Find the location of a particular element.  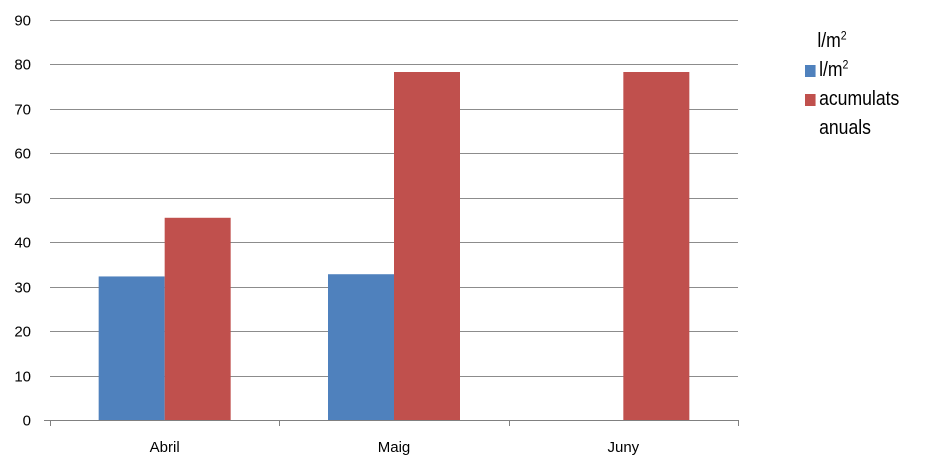

legend-entry-series-2: acumulats anuals is located at coordinates (858, 114).